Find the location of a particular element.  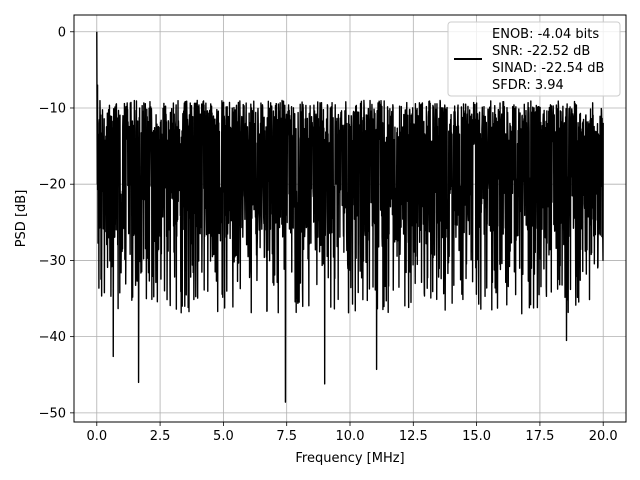

x-axis-ticks: 0.0 2.5 5.0 7.5 10.0 12.5 15.0 17.5 20.0 is located at coordinates (352, 433).